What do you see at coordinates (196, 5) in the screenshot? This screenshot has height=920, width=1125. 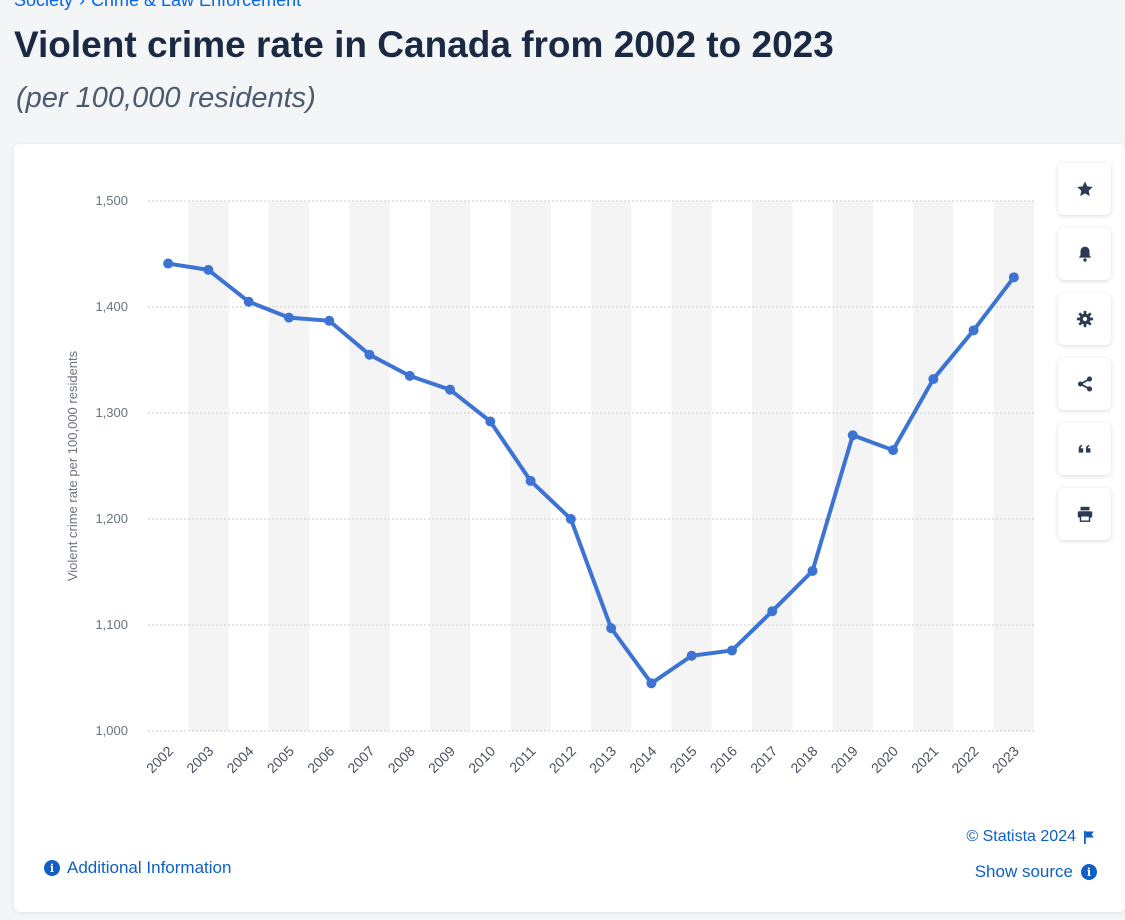 I see `breadcrumb-current: Crime & Law Enforcement` at bounding box center [196, 5].